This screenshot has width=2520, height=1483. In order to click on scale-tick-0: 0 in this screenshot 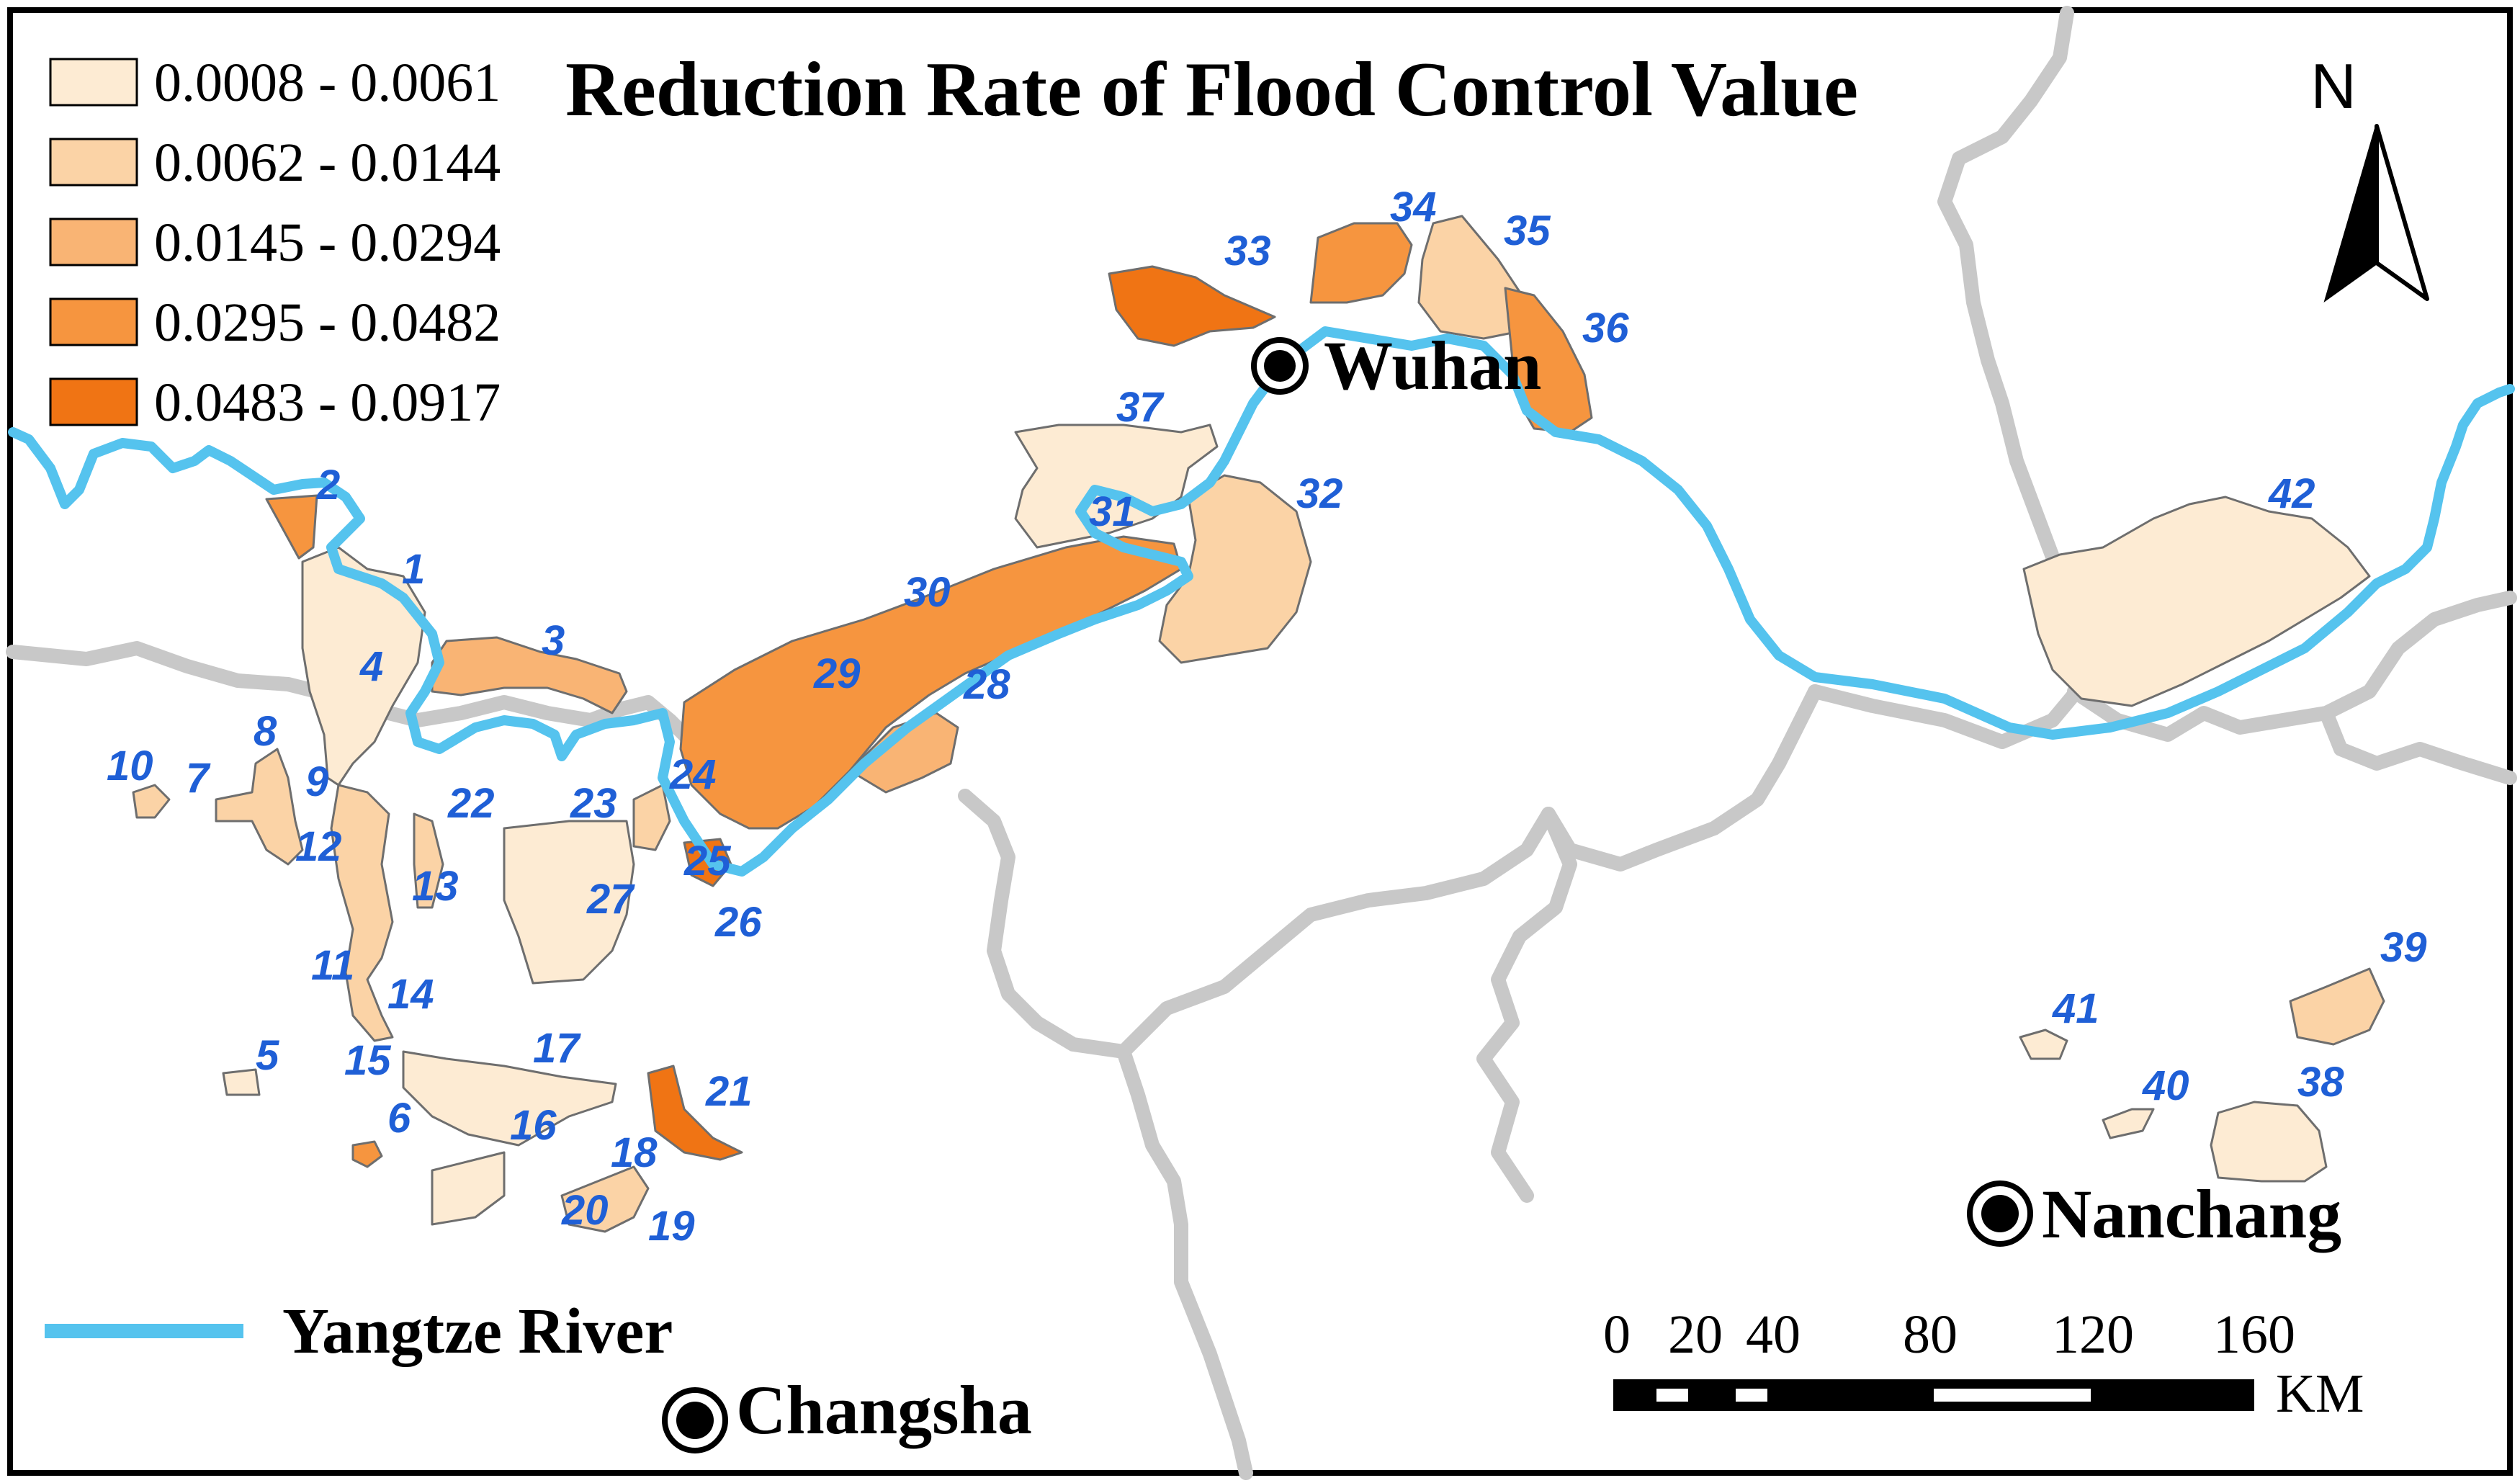, I will do `click(1617, 1334)`.